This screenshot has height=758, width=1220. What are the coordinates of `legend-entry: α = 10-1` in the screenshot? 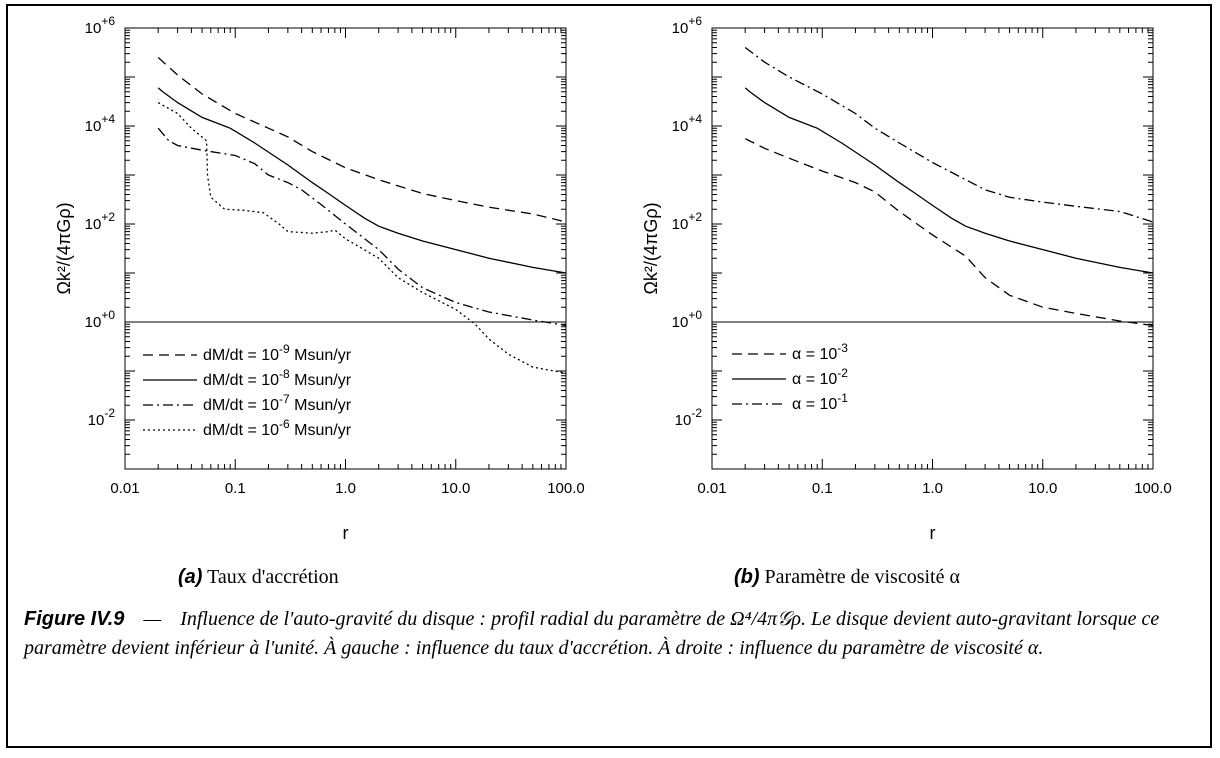 It's located at (820, 402).